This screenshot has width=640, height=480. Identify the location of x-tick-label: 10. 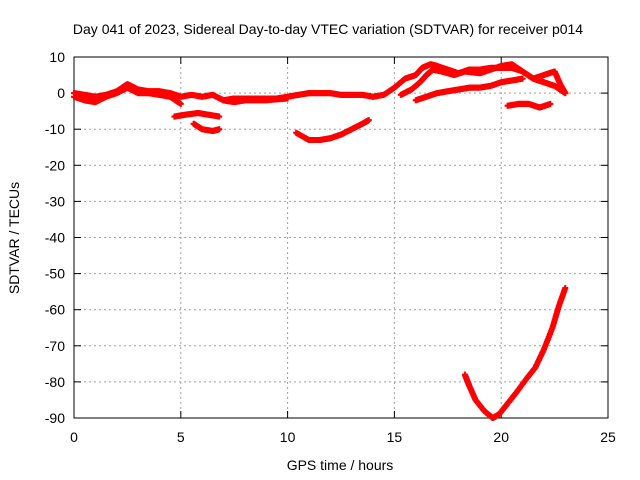
(288, 437).